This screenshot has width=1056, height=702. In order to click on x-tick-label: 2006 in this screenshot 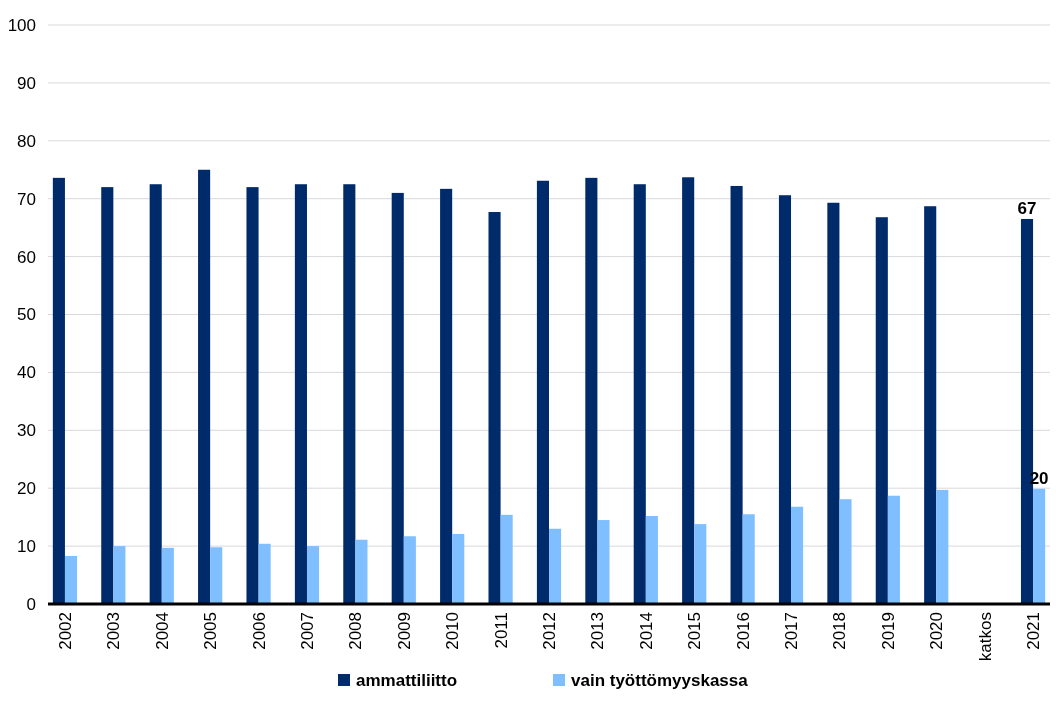, I will do `click(259, 631)`.